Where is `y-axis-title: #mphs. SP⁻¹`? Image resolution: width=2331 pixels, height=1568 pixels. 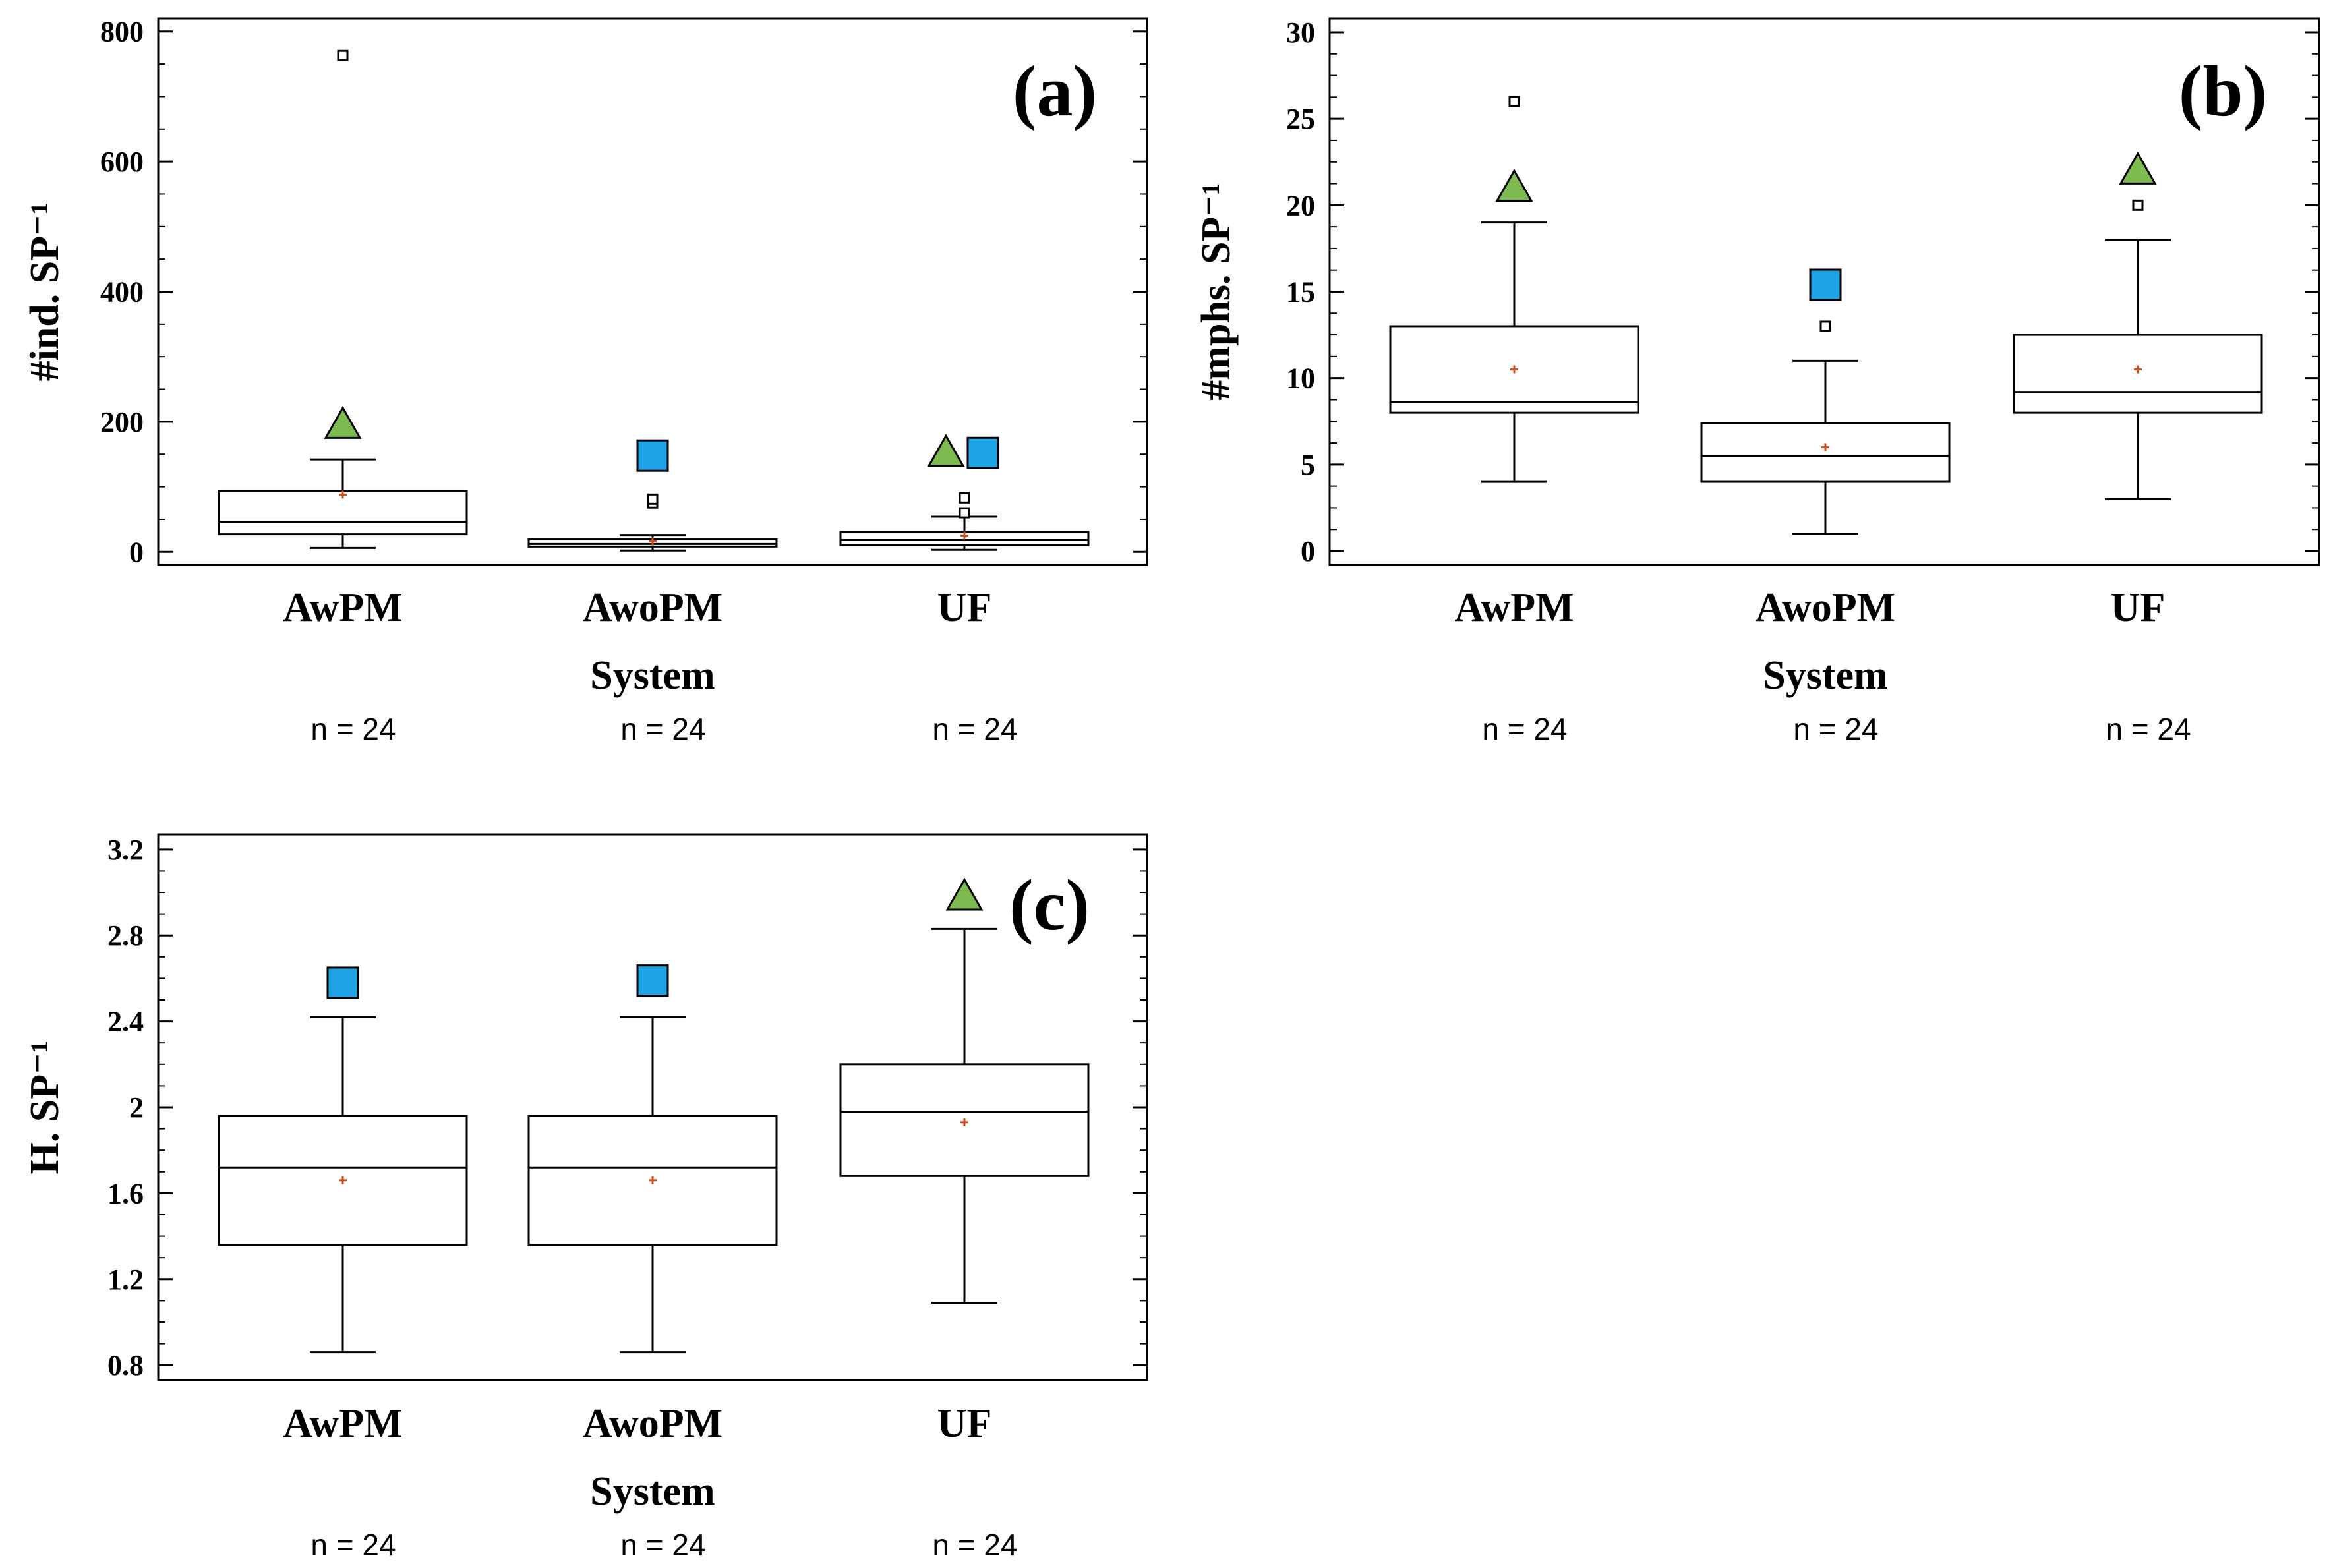 y-axis-title: #mphs. SP⁻¹ is located at coordinates (1216, 291).